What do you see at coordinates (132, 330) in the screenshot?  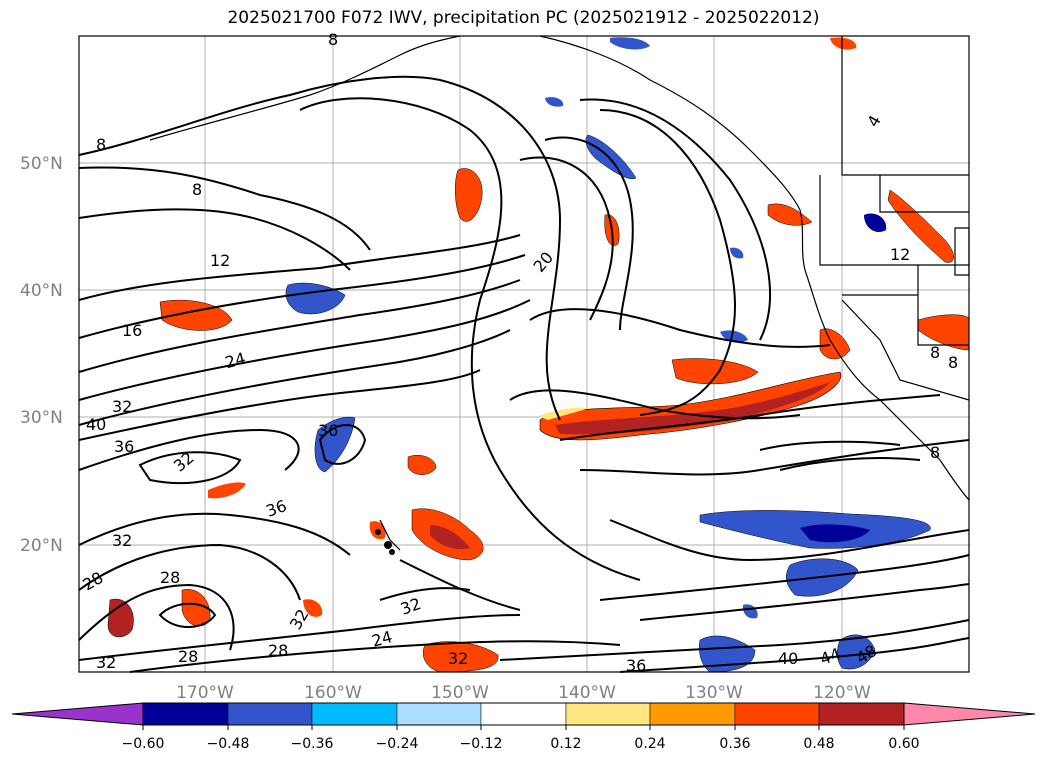 I see `contour-label: 16` at bounding box center [132, 330].